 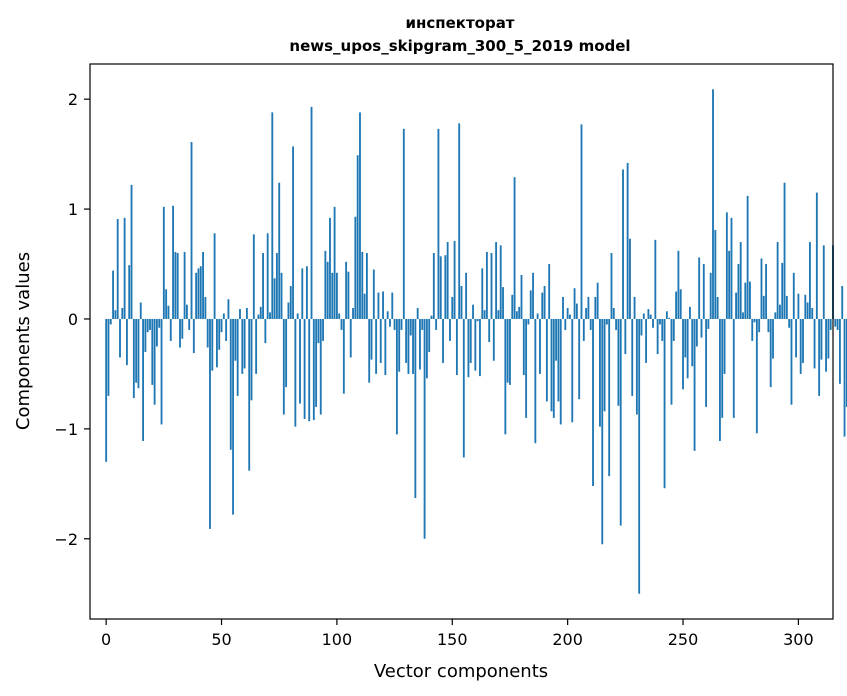 I want to click on x-tick-label: 0, so click(x=106, y=639).